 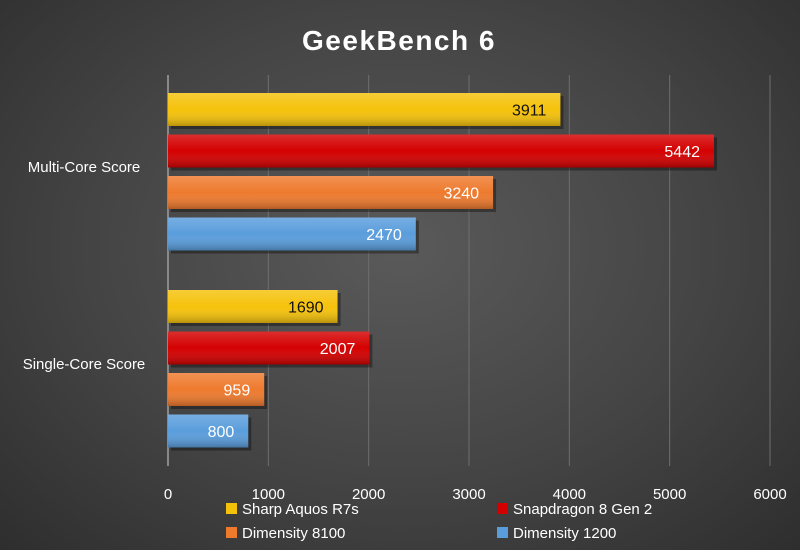 I want to click on data-label: 2470, so click(x=384, y=235).